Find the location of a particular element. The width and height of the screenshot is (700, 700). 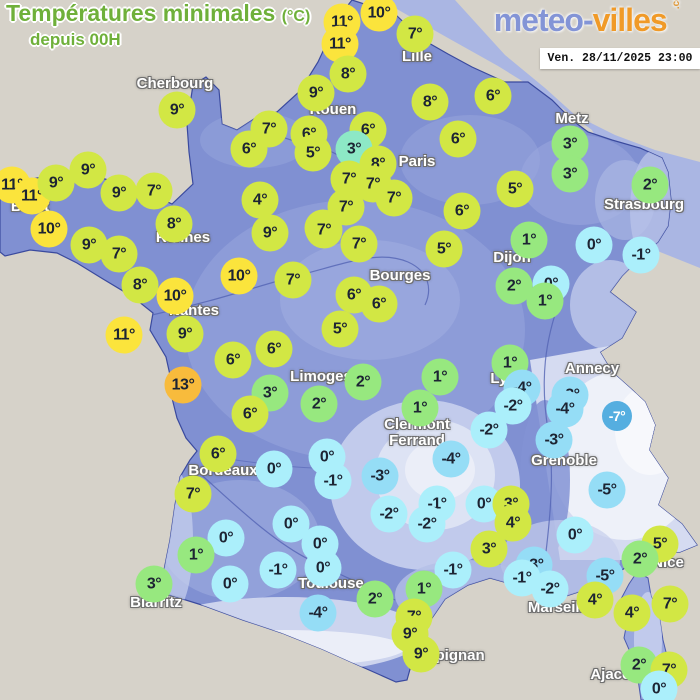

temp-bubble: 13° is located at coordinates (183, 385).